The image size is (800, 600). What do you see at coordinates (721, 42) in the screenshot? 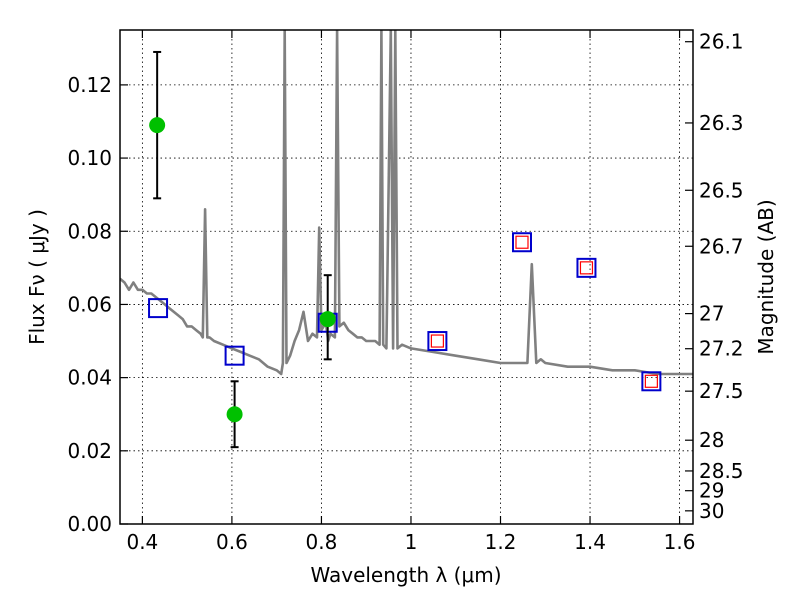
I see `y2-tick-label: 26.1` at bounding box center [721, 42].